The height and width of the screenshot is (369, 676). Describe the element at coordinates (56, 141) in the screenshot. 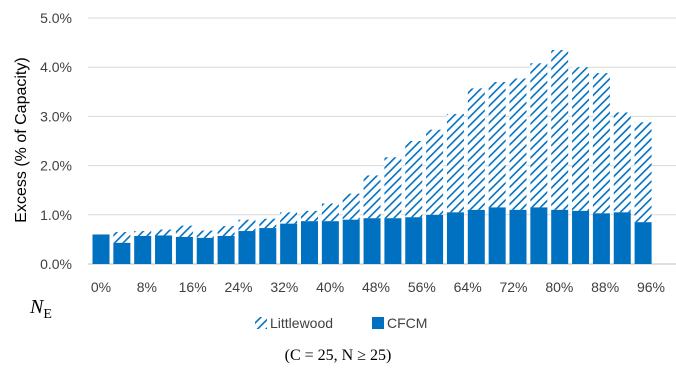

I see `y-axis-ticks: 0.0% 1.0% 2.0% 3.0% 4.0% 5.0%` at that location.